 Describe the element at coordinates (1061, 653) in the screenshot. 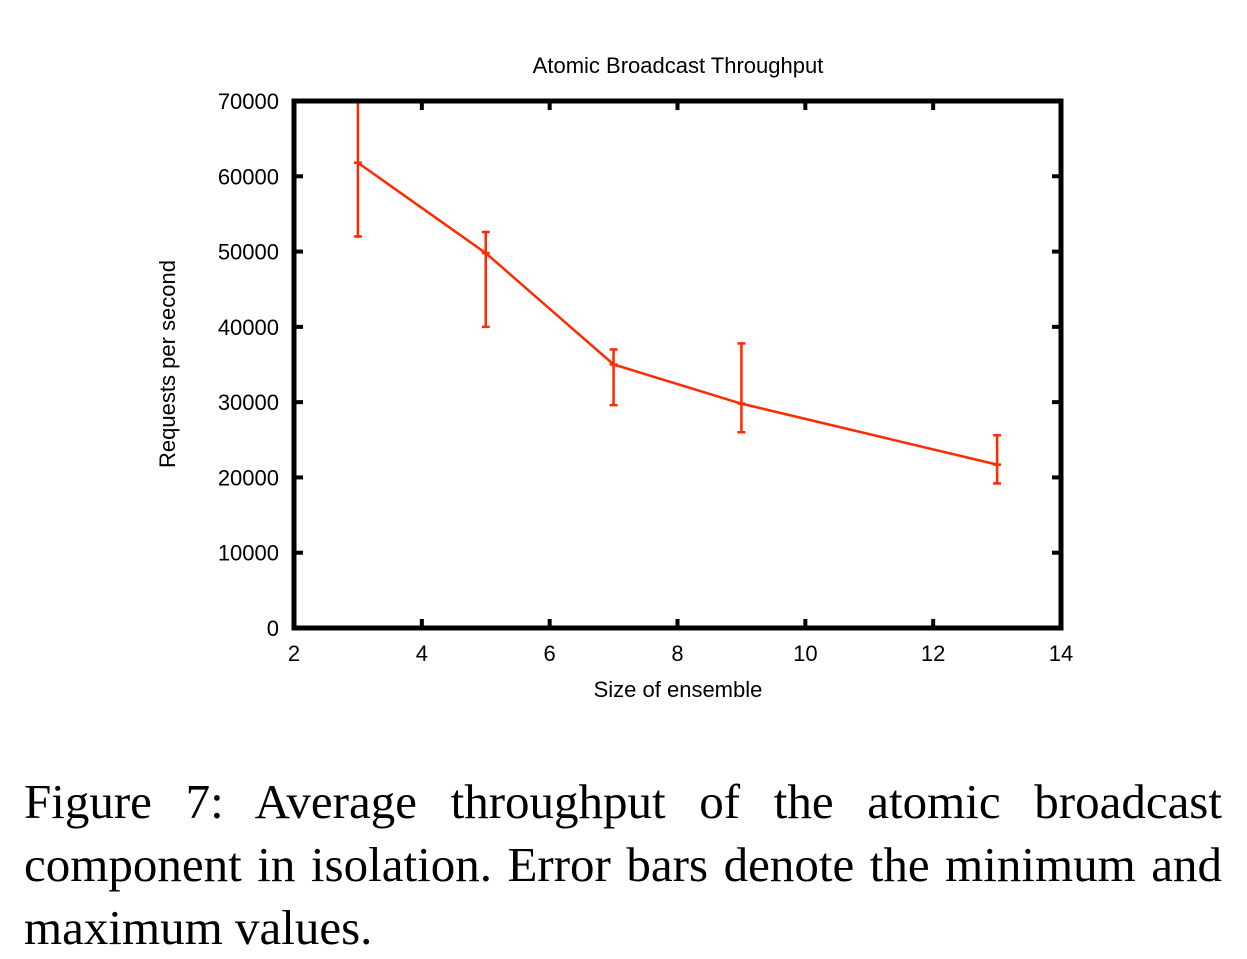

I see `x-tick-label: 14` at that location.